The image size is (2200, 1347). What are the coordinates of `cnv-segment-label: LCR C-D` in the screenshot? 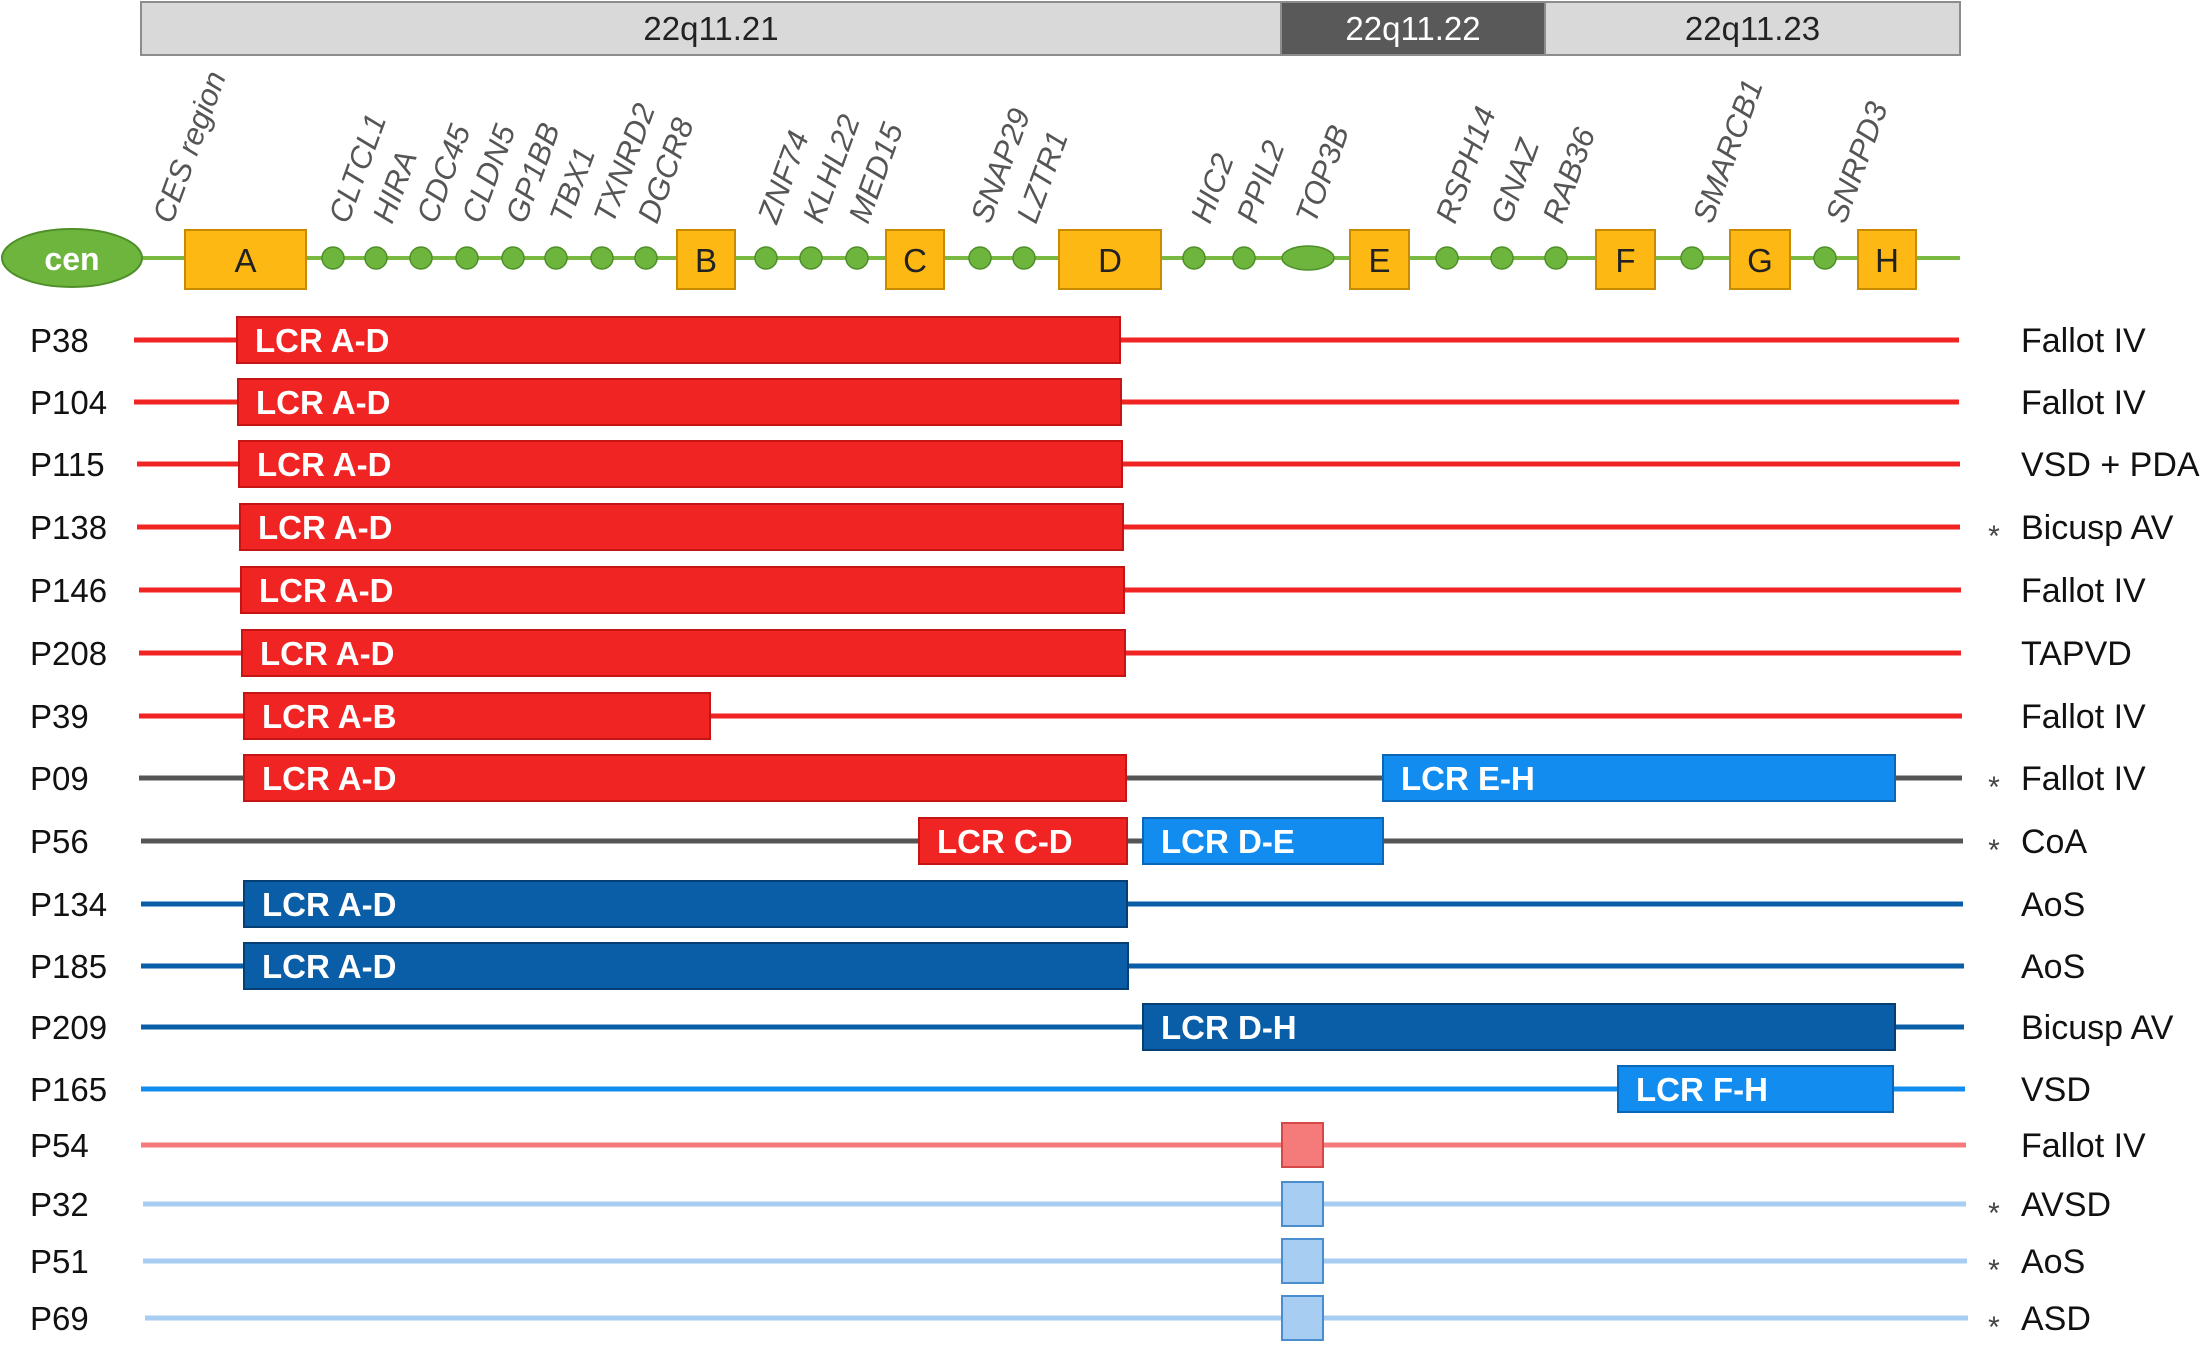 It's located at (1005, 841).